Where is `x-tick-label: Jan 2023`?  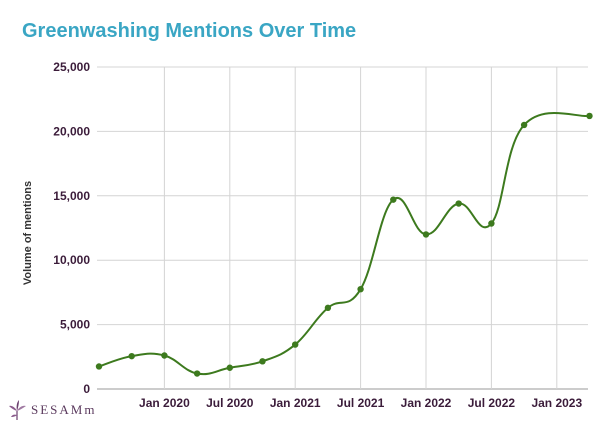 x-tick-label: Jan 2023 is located at coordinates (556, 403).